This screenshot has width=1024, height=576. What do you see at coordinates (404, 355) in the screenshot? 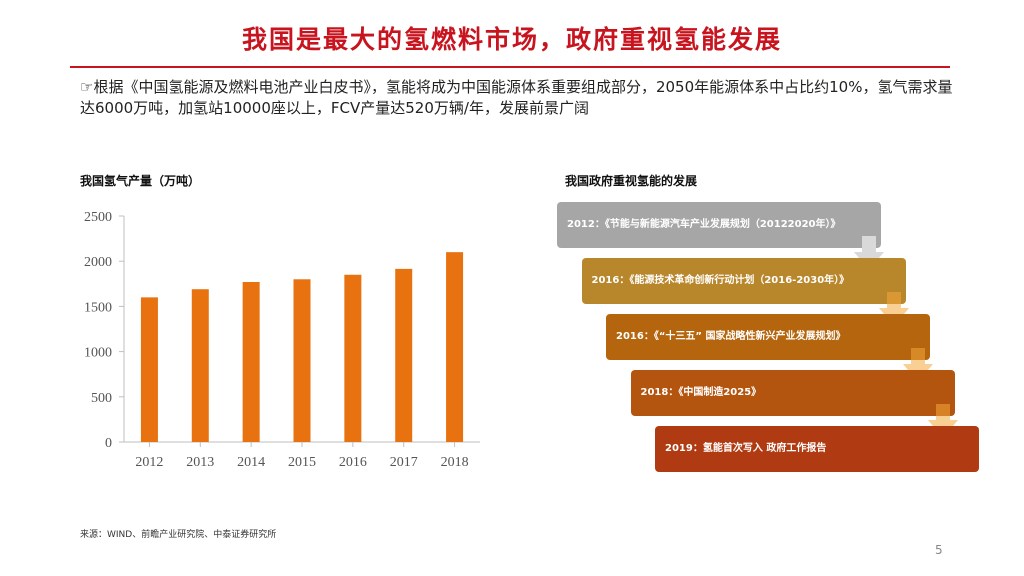
I see `bar-2017` at bounding box center [404, 355].